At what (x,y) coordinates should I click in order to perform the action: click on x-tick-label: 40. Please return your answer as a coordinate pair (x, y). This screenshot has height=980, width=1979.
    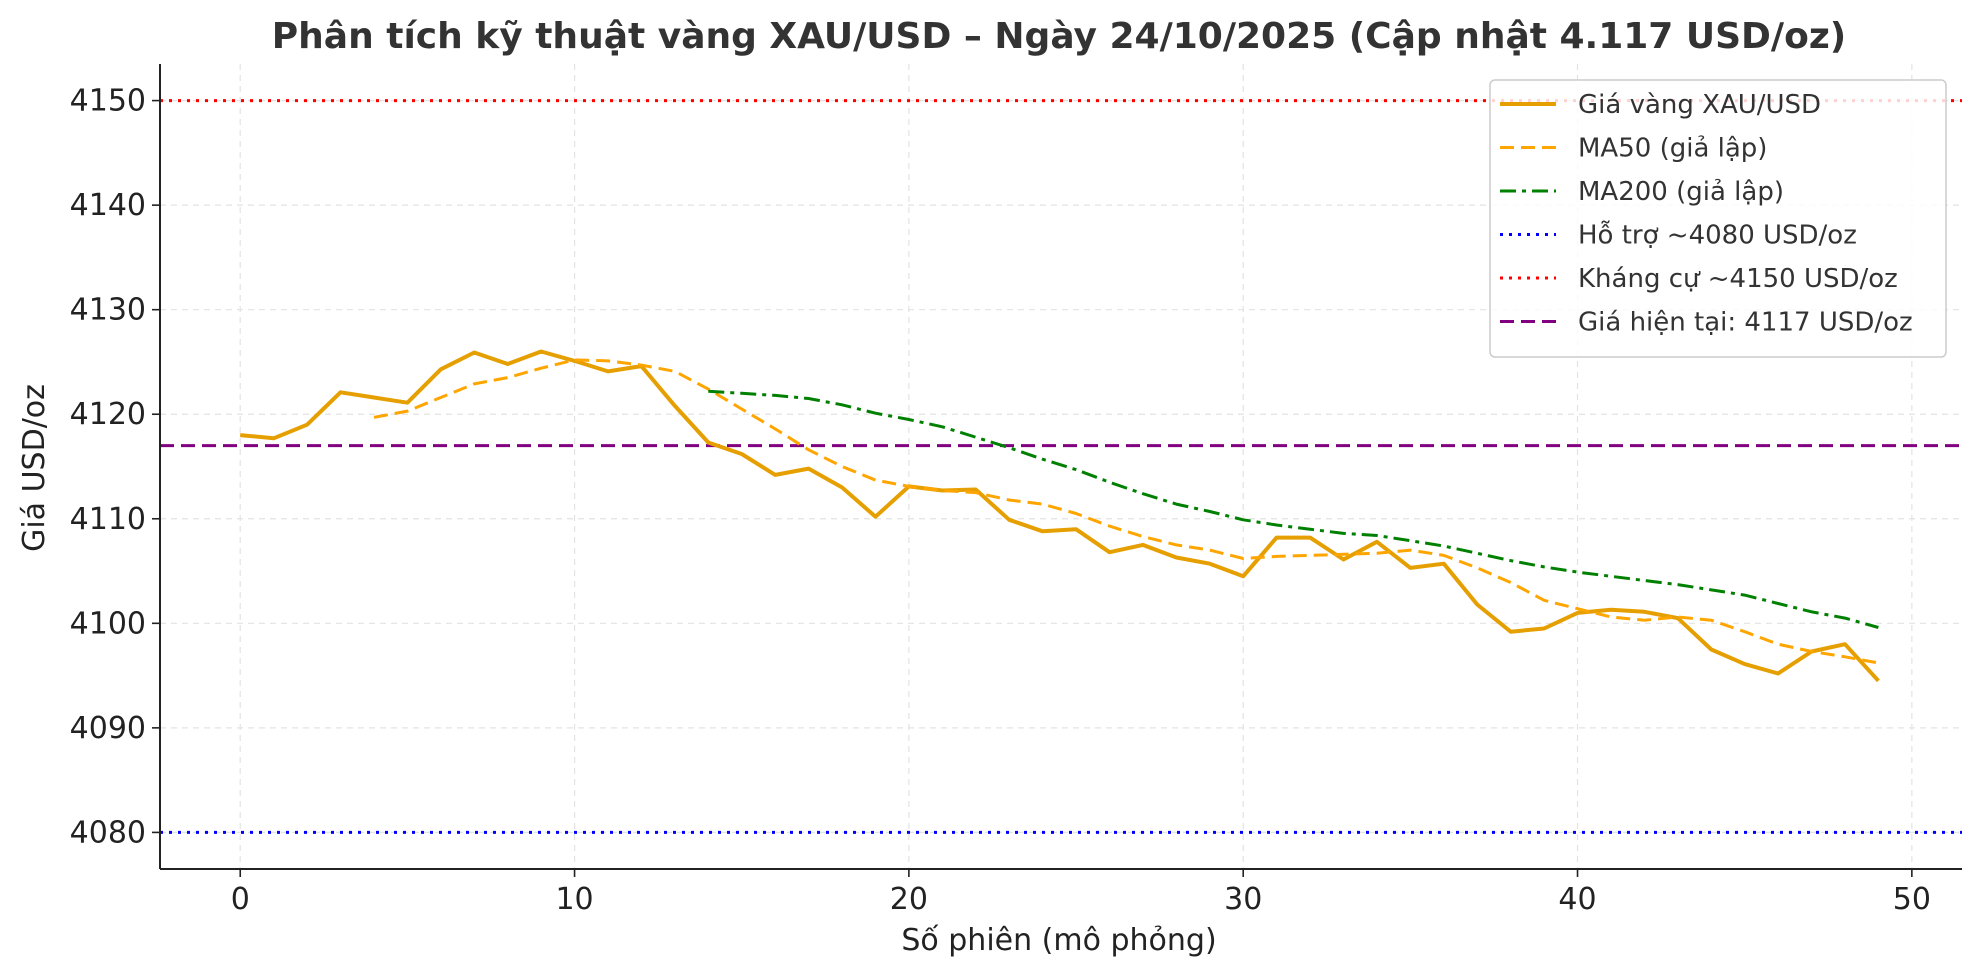
    Looking at the image, I should click on (1577, 899).